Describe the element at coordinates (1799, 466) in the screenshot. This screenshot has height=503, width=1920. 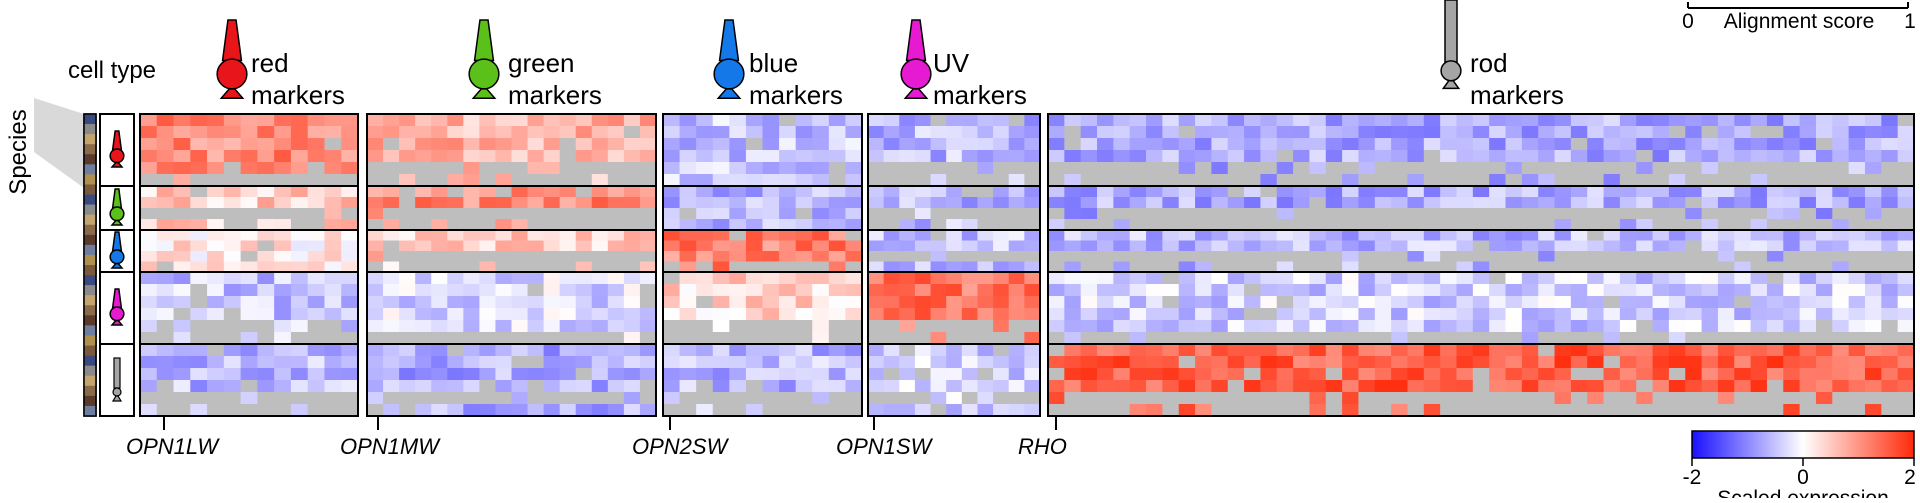
I see `scaled-expression-colorbar: -2 0 2 Scaled expression` at that location.